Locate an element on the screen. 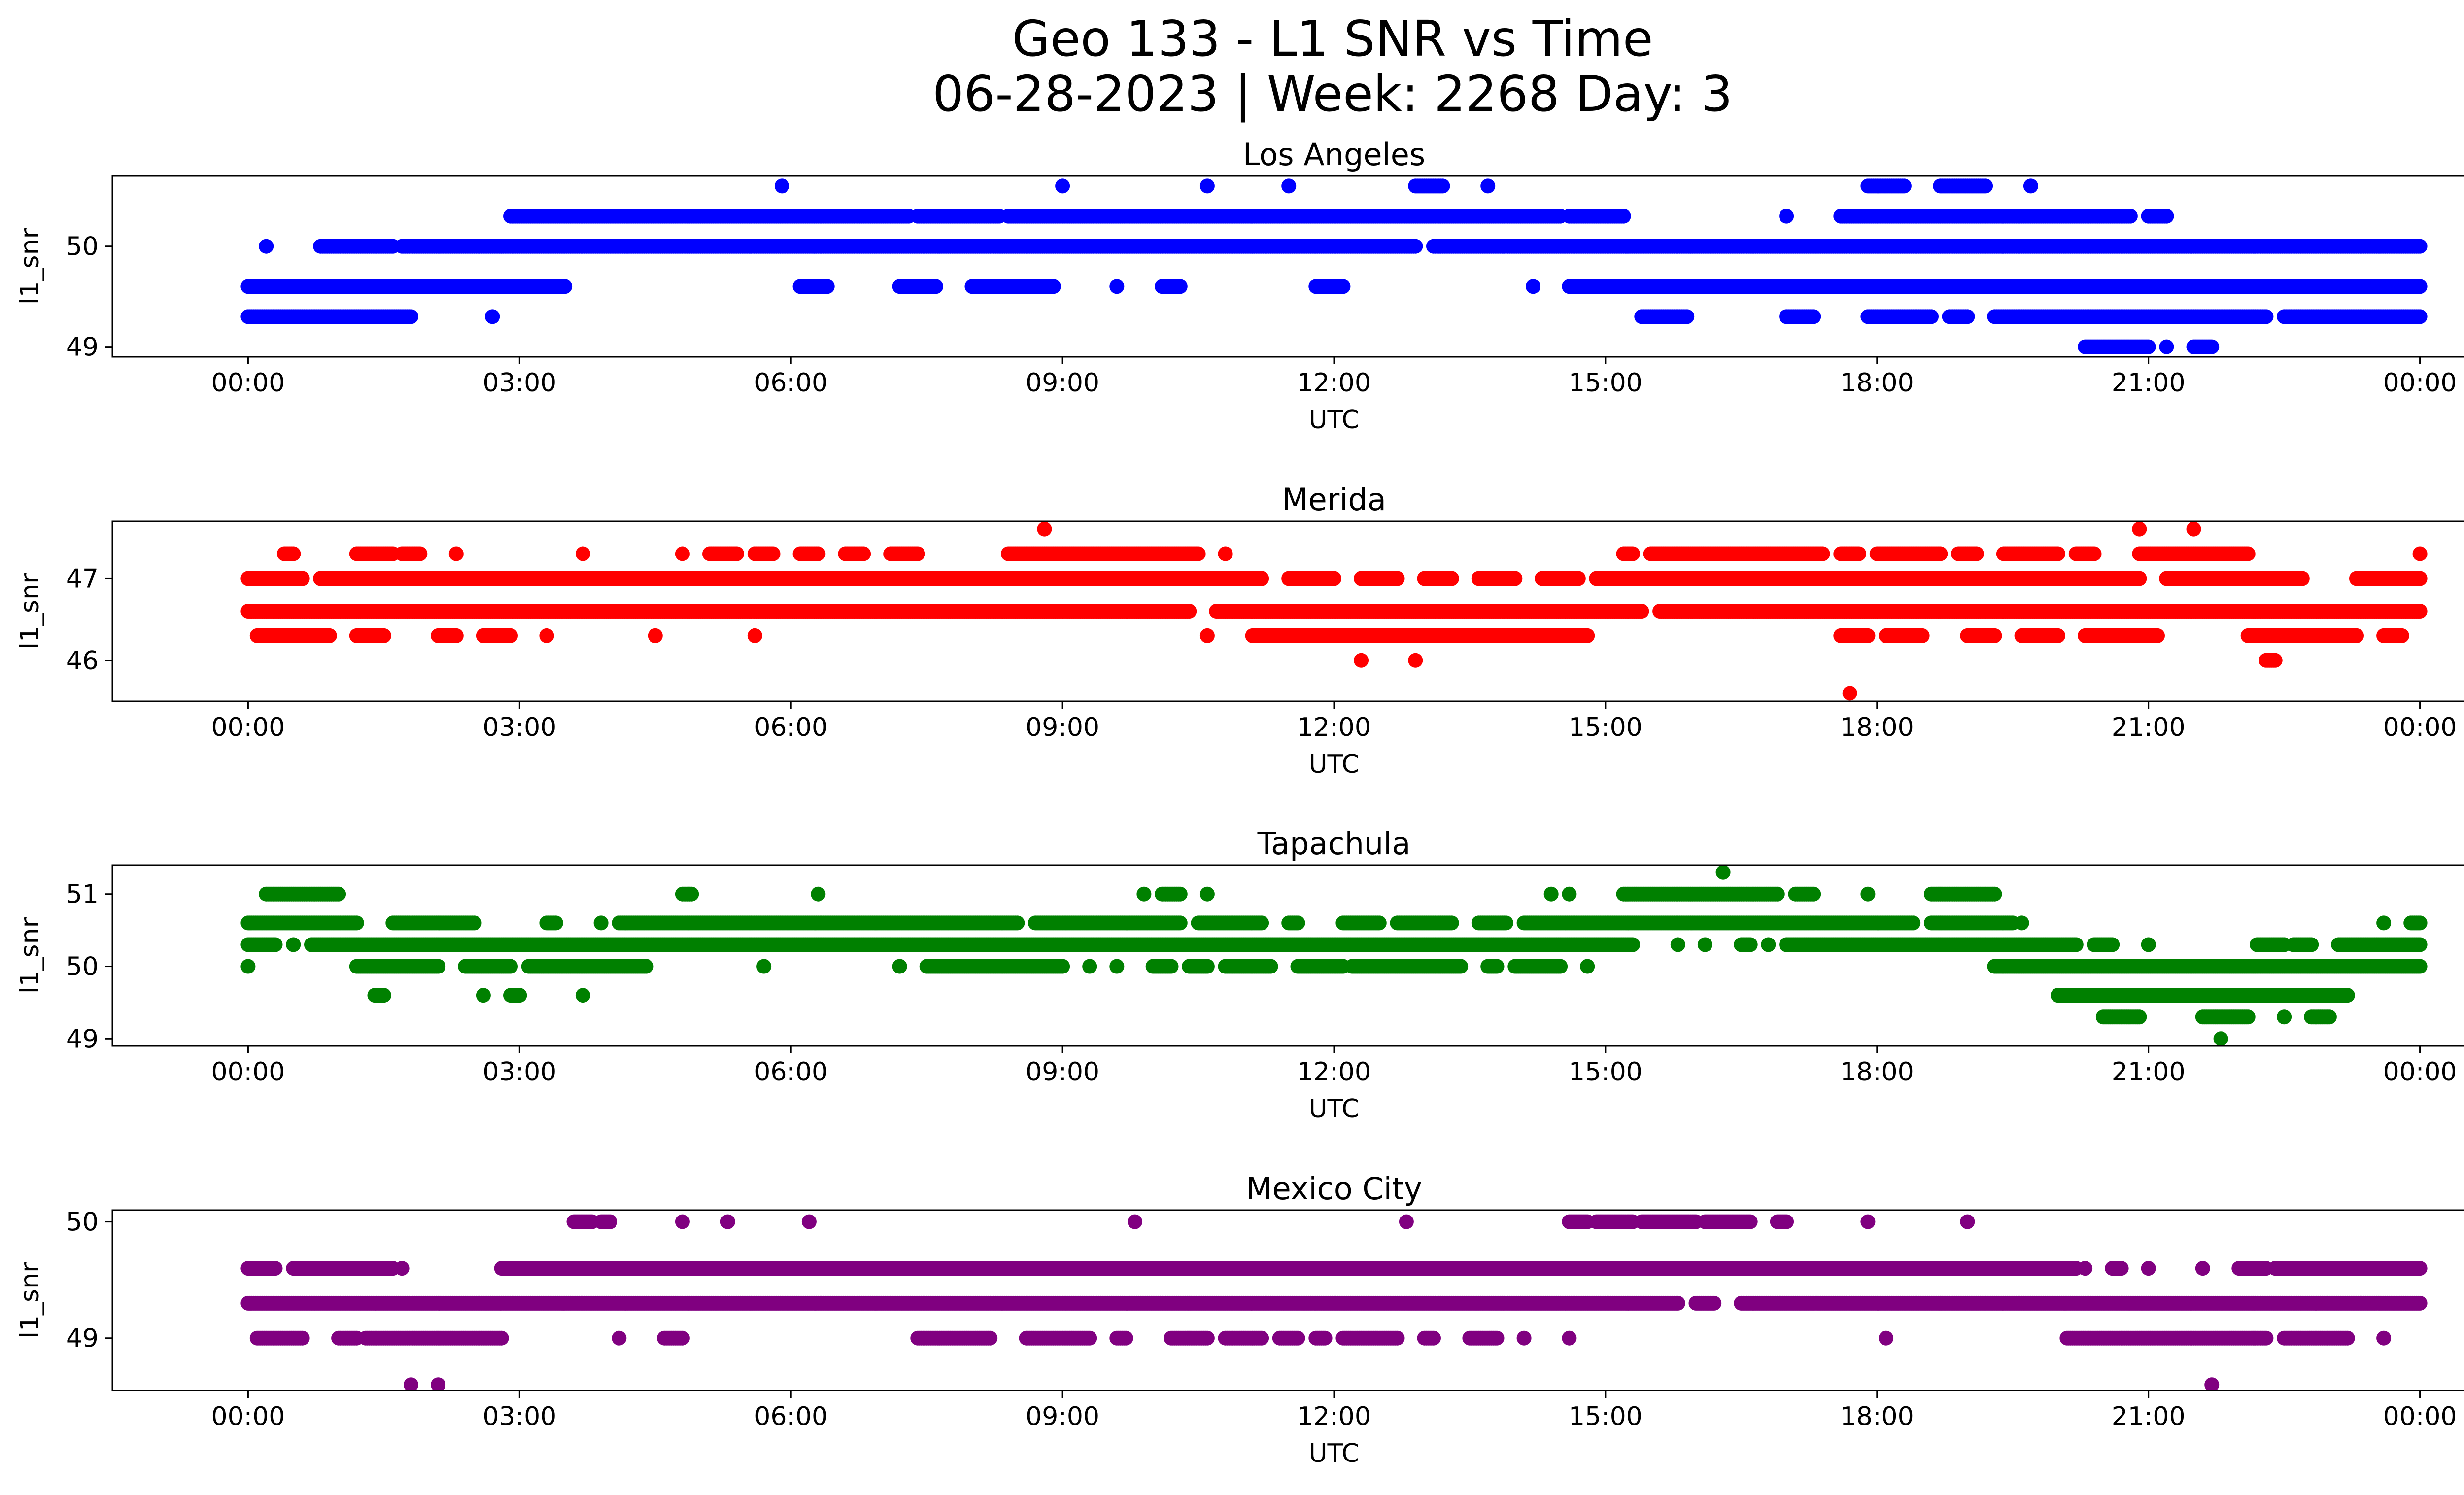 The height and width of the screenshot is (1495, 2464). x-tick-label: 21:00 is located at coordinates (2149, 383).